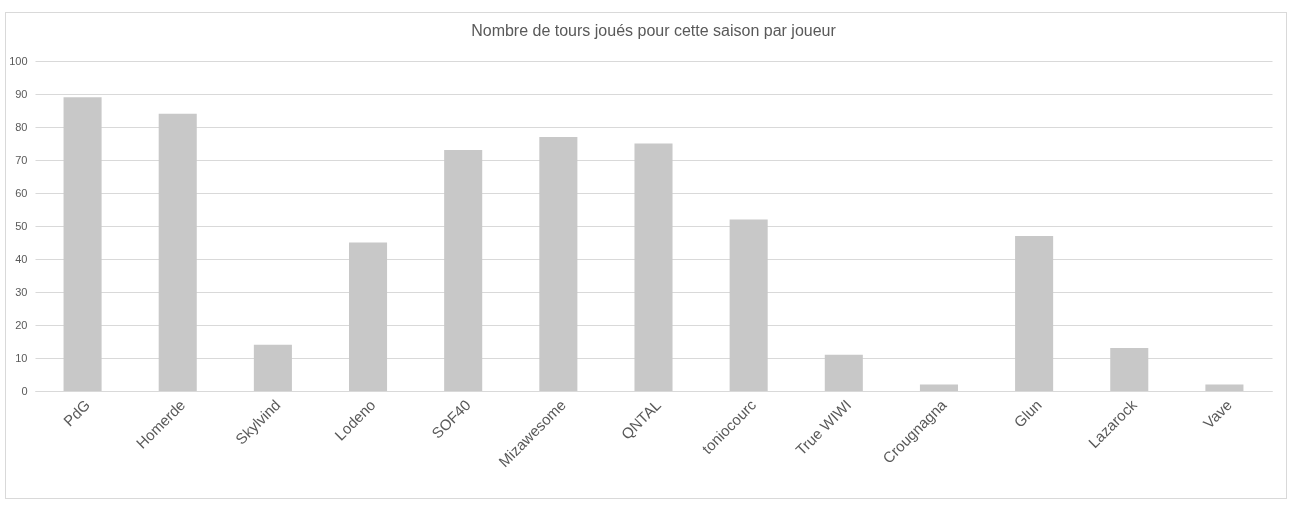 This screenshot has width=1291, height=505. Describe the element at coordinates (21, 324) in the screenshot. I see `y-tick-label: 20` at that location.